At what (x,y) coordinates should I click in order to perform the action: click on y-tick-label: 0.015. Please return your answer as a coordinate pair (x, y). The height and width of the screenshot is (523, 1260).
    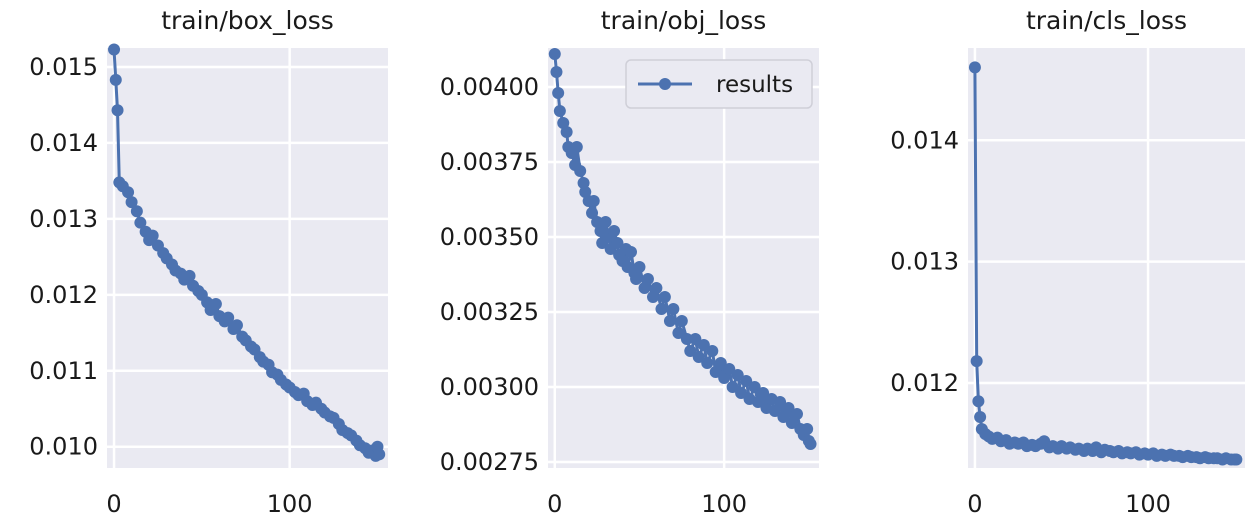
    Looking at the image, I should click on (63, 67).